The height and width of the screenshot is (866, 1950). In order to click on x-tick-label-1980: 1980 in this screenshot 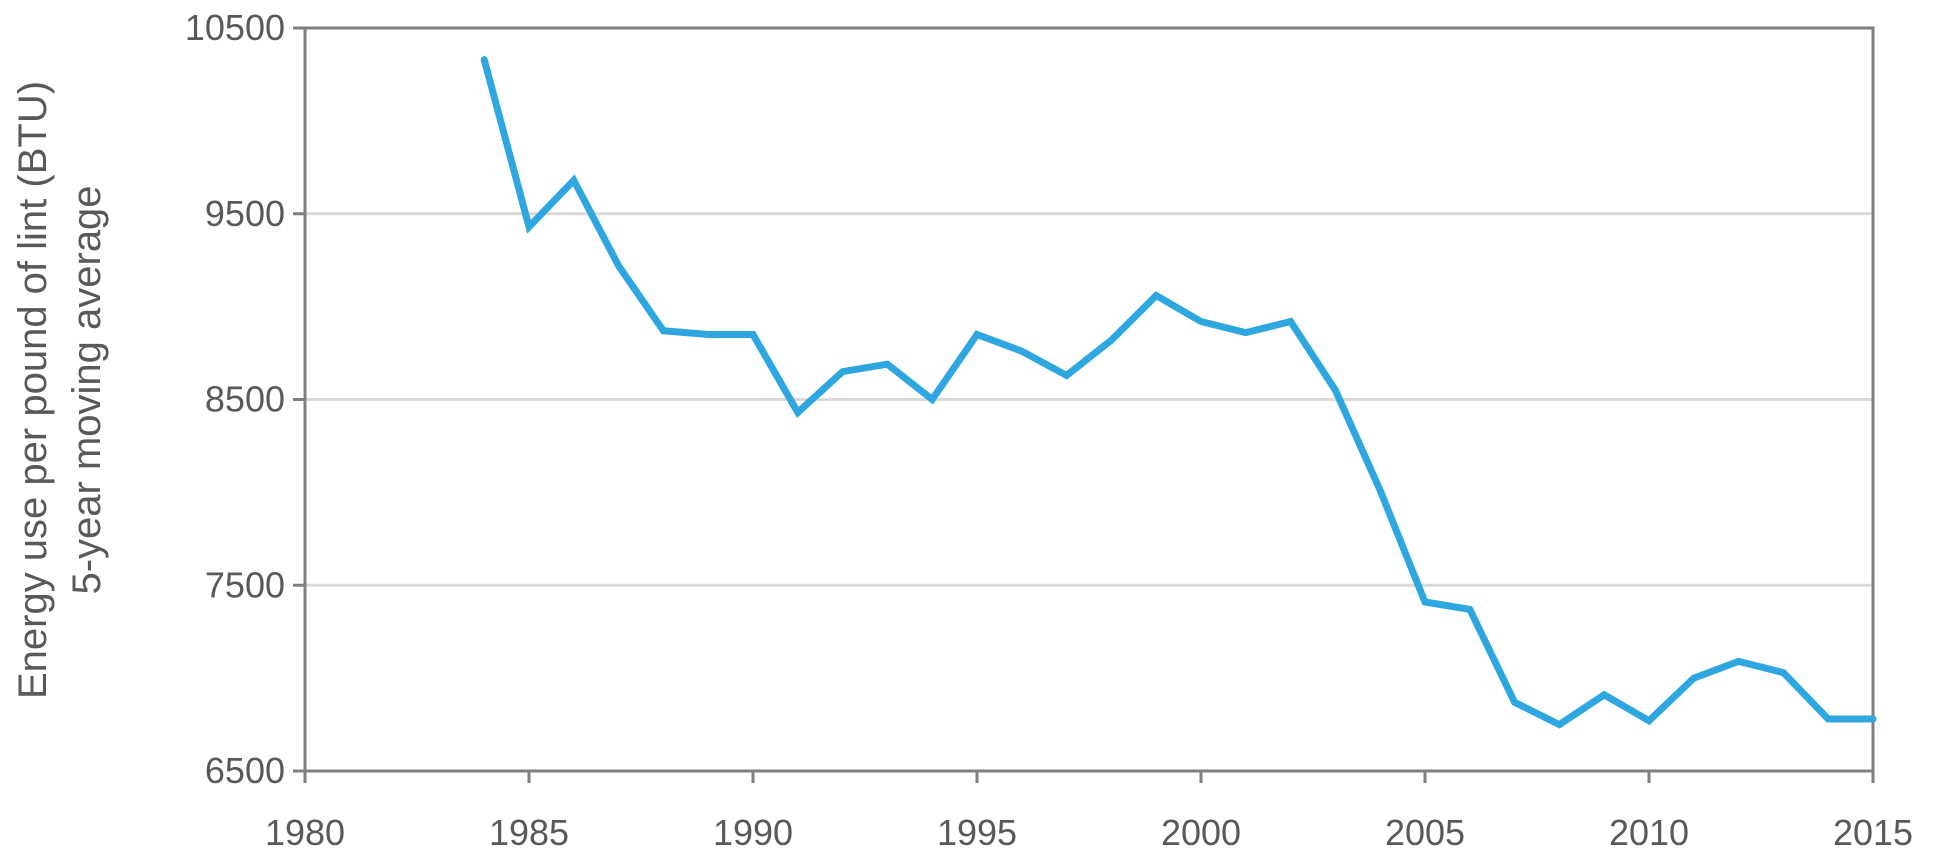, I will do `click(305, 832)`.